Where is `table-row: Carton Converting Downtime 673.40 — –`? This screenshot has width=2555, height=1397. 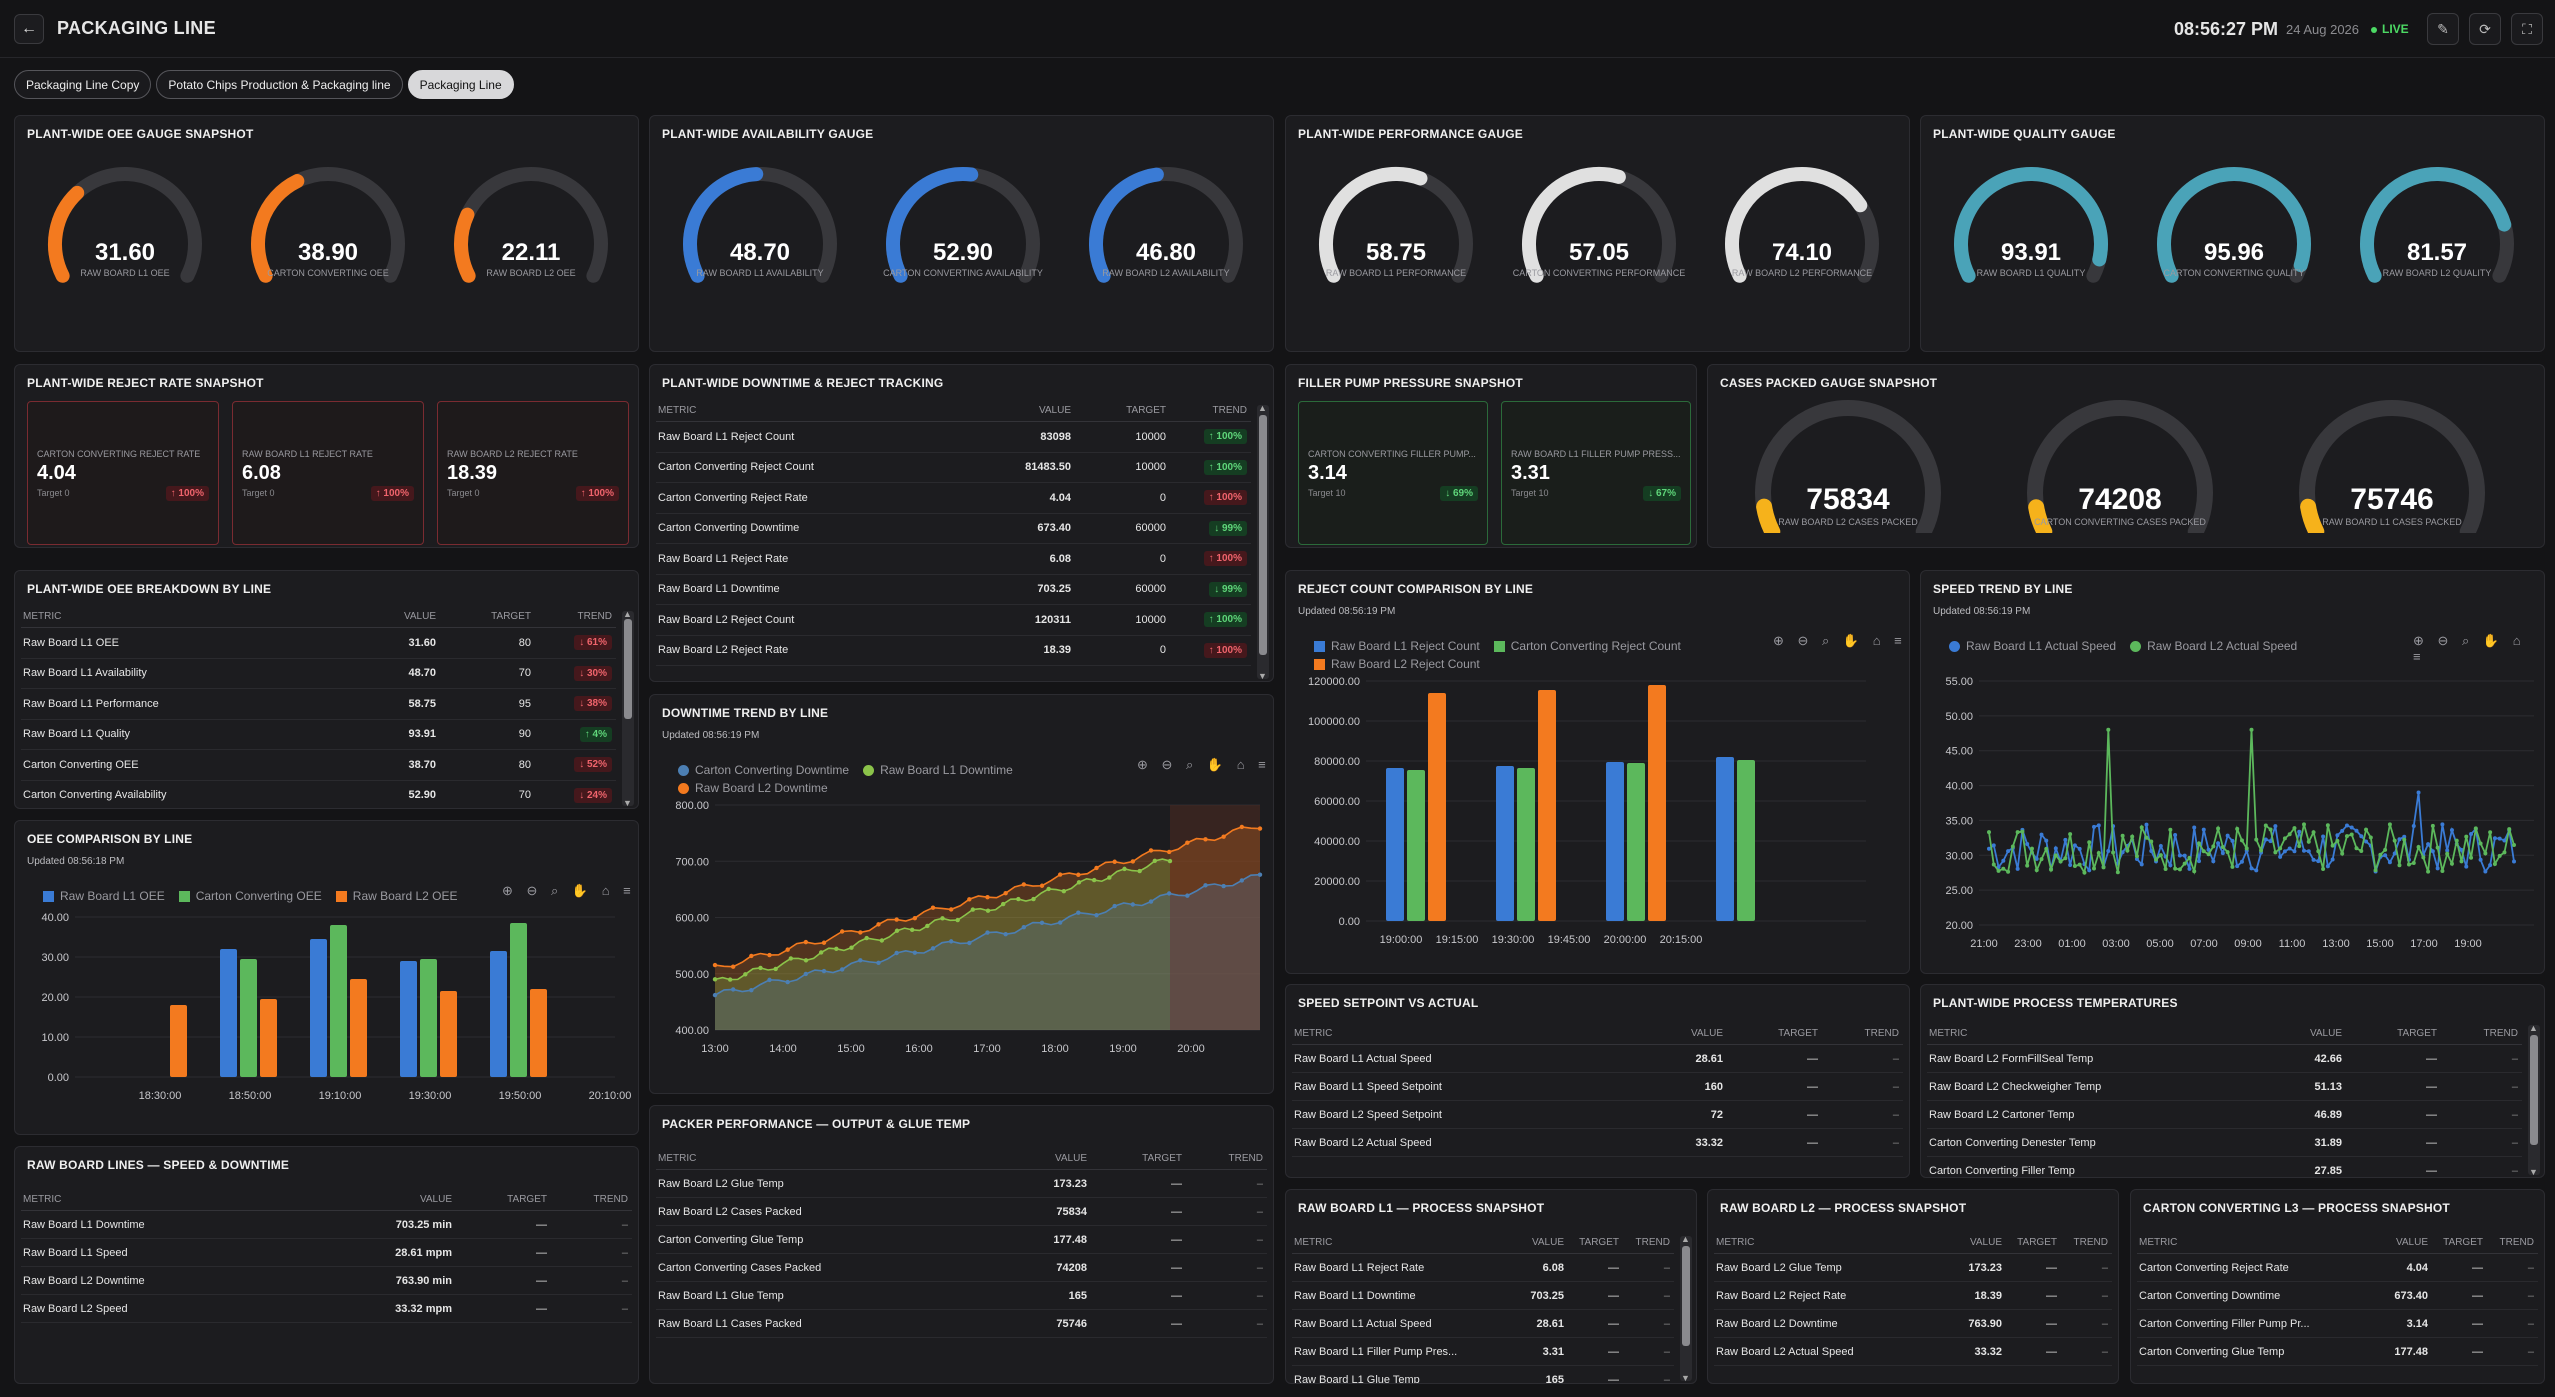 table-row: Carton Converting Downtime 673.40 — – is located at coordinates (2337, 1296).